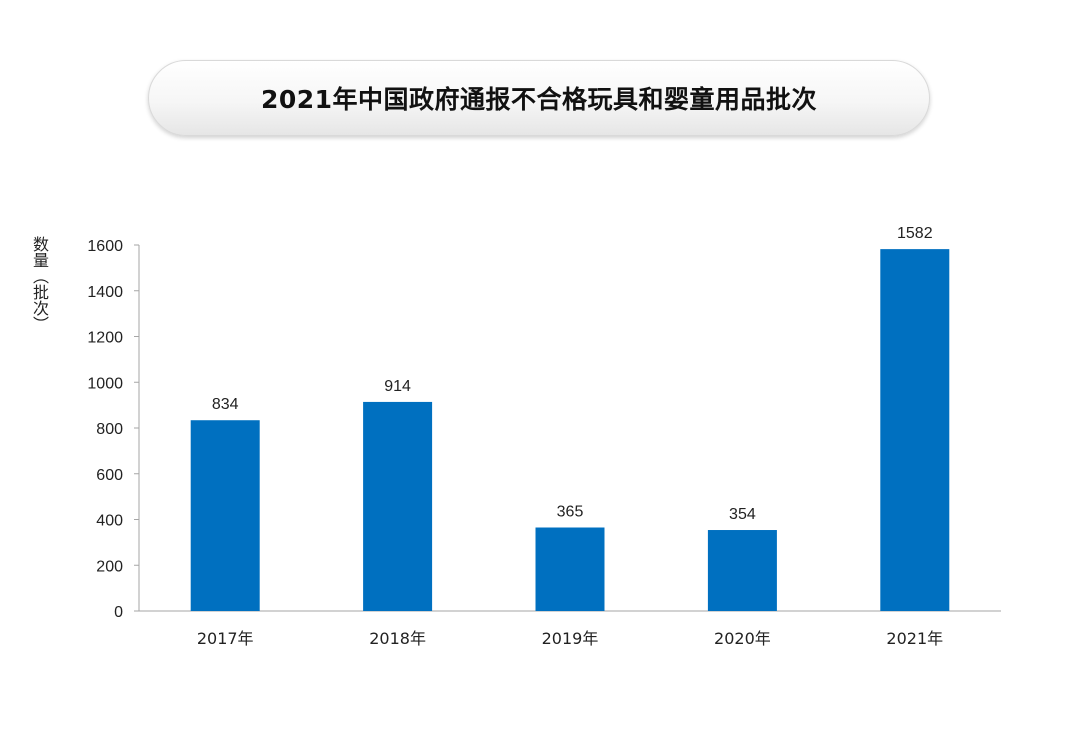 This screenshot has width=1080, height=748. I want to click on y-tick-label: 1200, so click(105, 338).